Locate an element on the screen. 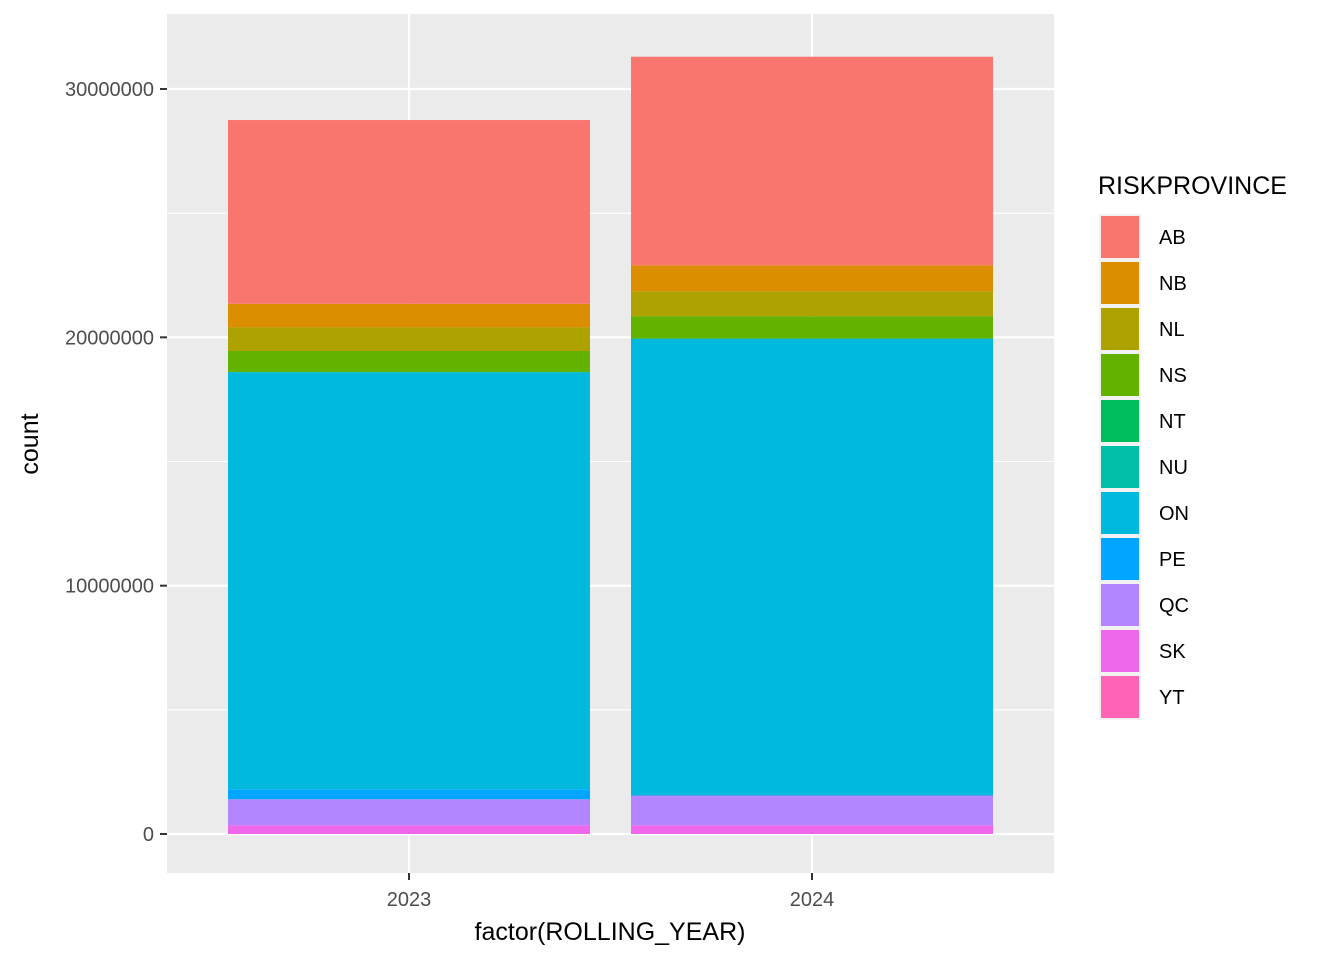 The image size is (1344, 960). bar-segment-pe-2023 is located at coordinates (409, 794).